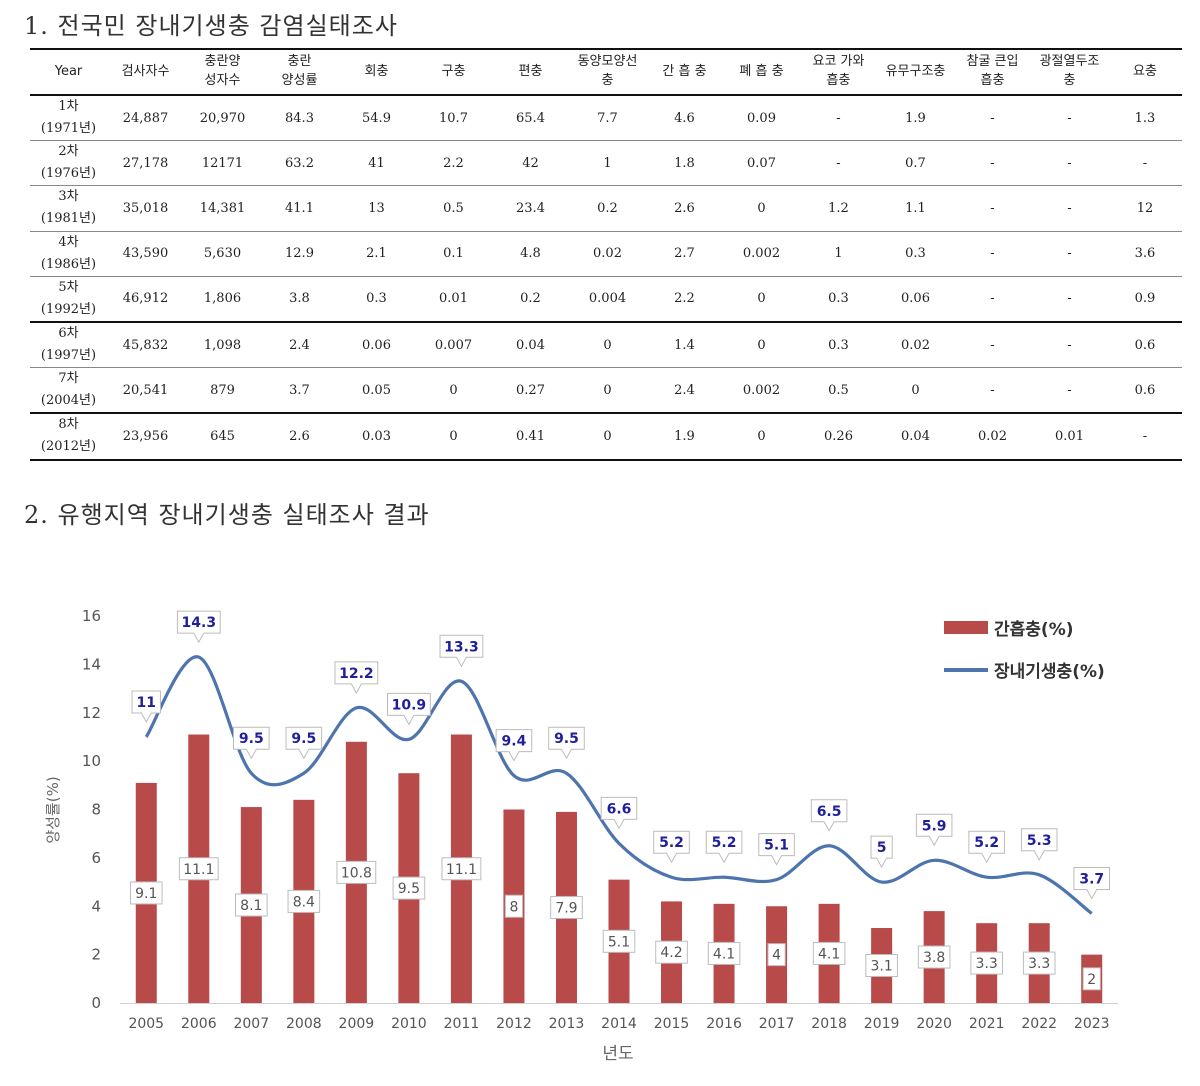 Image resolution: width=1200 pixels, height=1086 pixels. What do you see at coordinates (724, 1024) in the screenshot?
I see `x-tick-label: 2016` at bounding box center [724, 1024].